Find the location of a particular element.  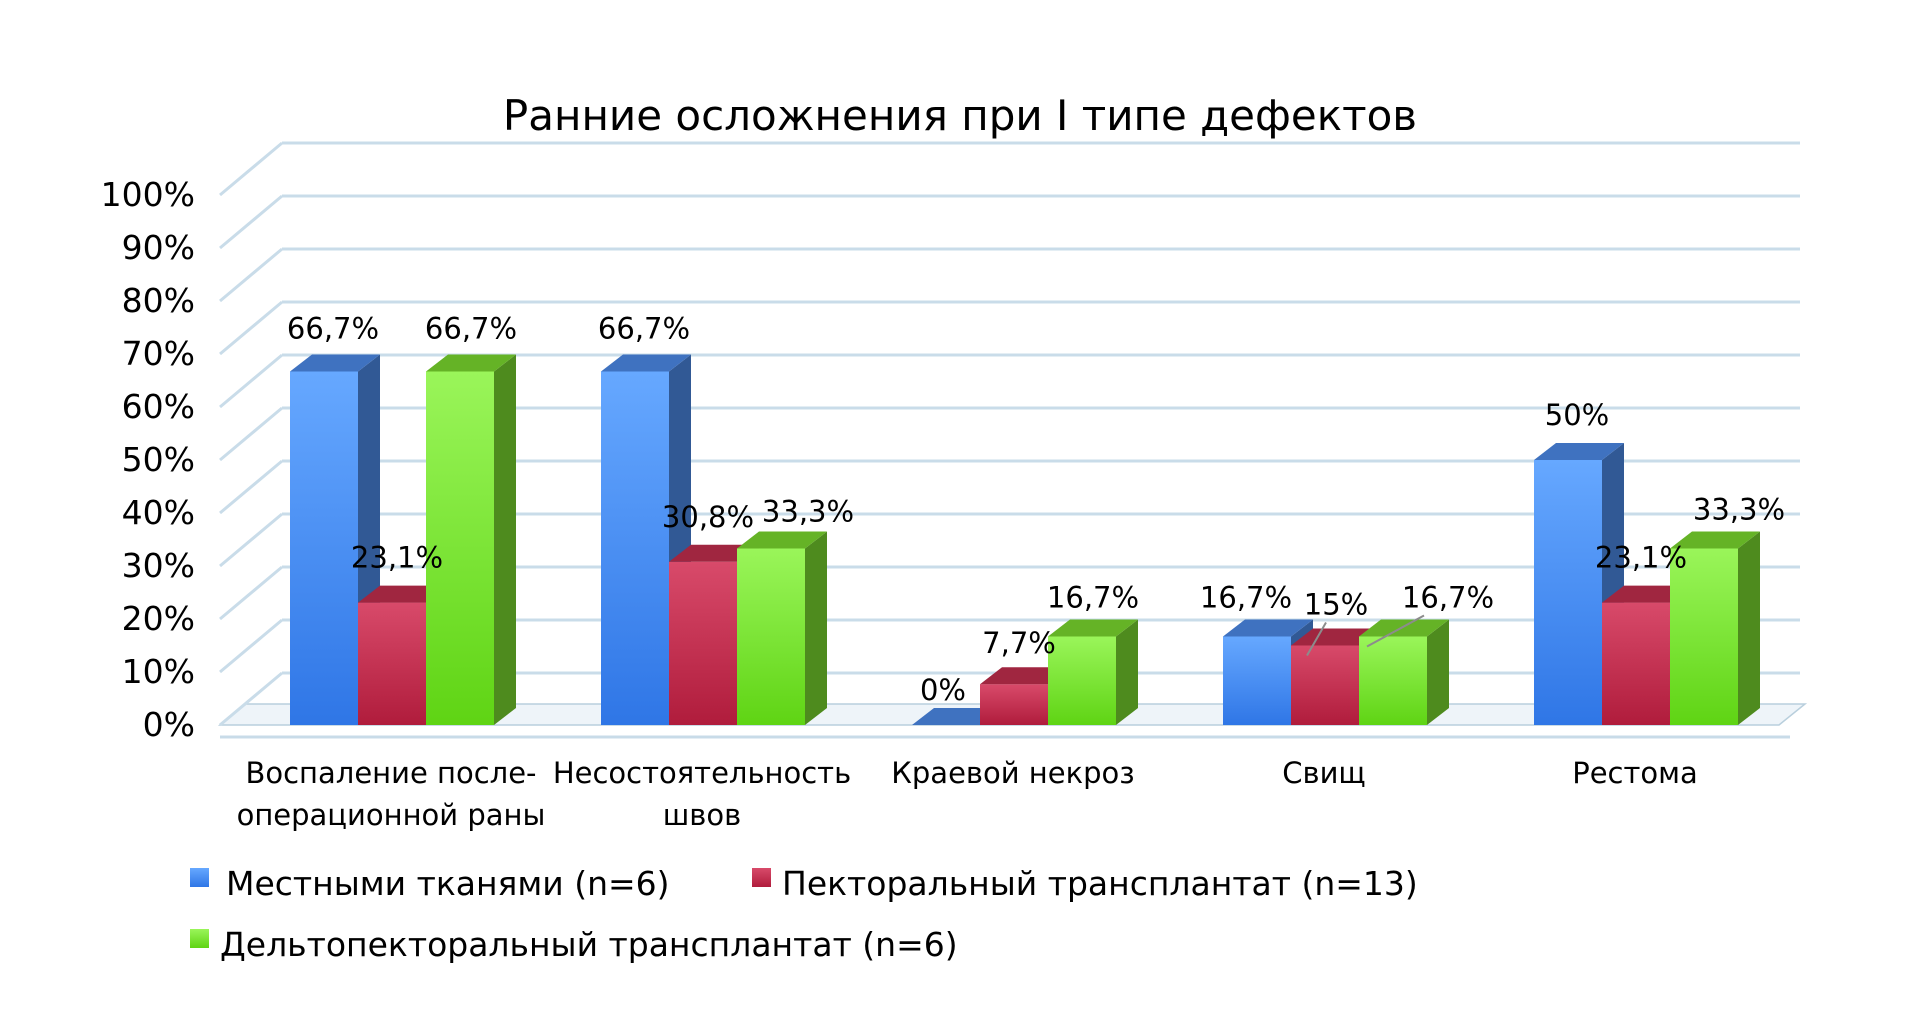

y-tick-label: 70% is located at coordinates (158, 353).